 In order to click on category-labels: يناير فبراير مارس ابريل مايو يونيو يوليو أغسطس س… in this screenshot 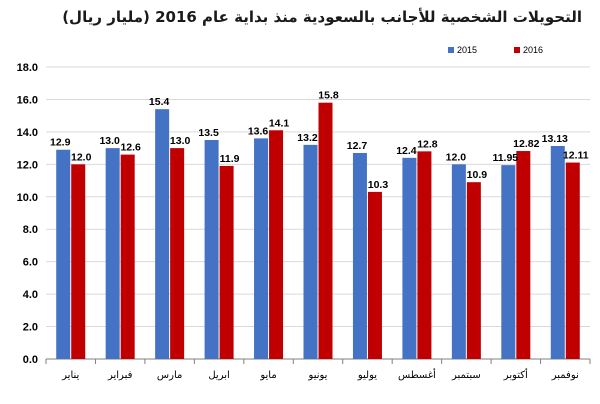, I will do `click(320, 374)`.